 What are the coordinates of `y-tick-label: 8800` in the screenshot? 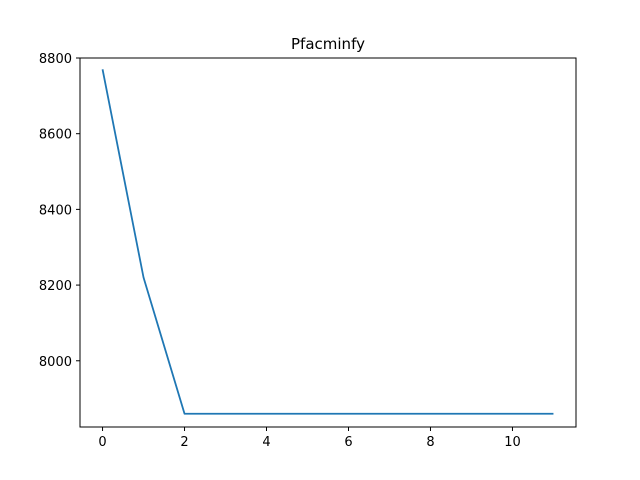 It's located at (55, 59).